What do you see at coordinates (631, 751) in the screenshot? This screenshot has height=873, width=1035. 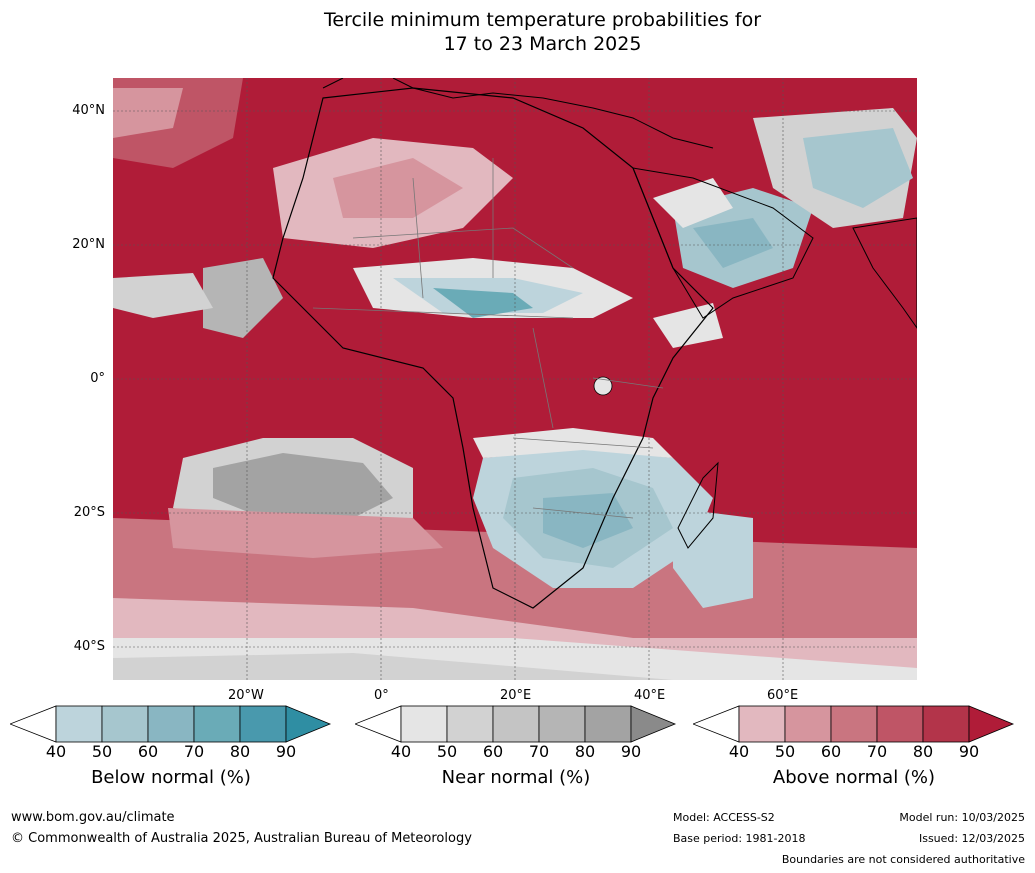 I see `near-tick-90: 90` at bounding box center [631, 751].